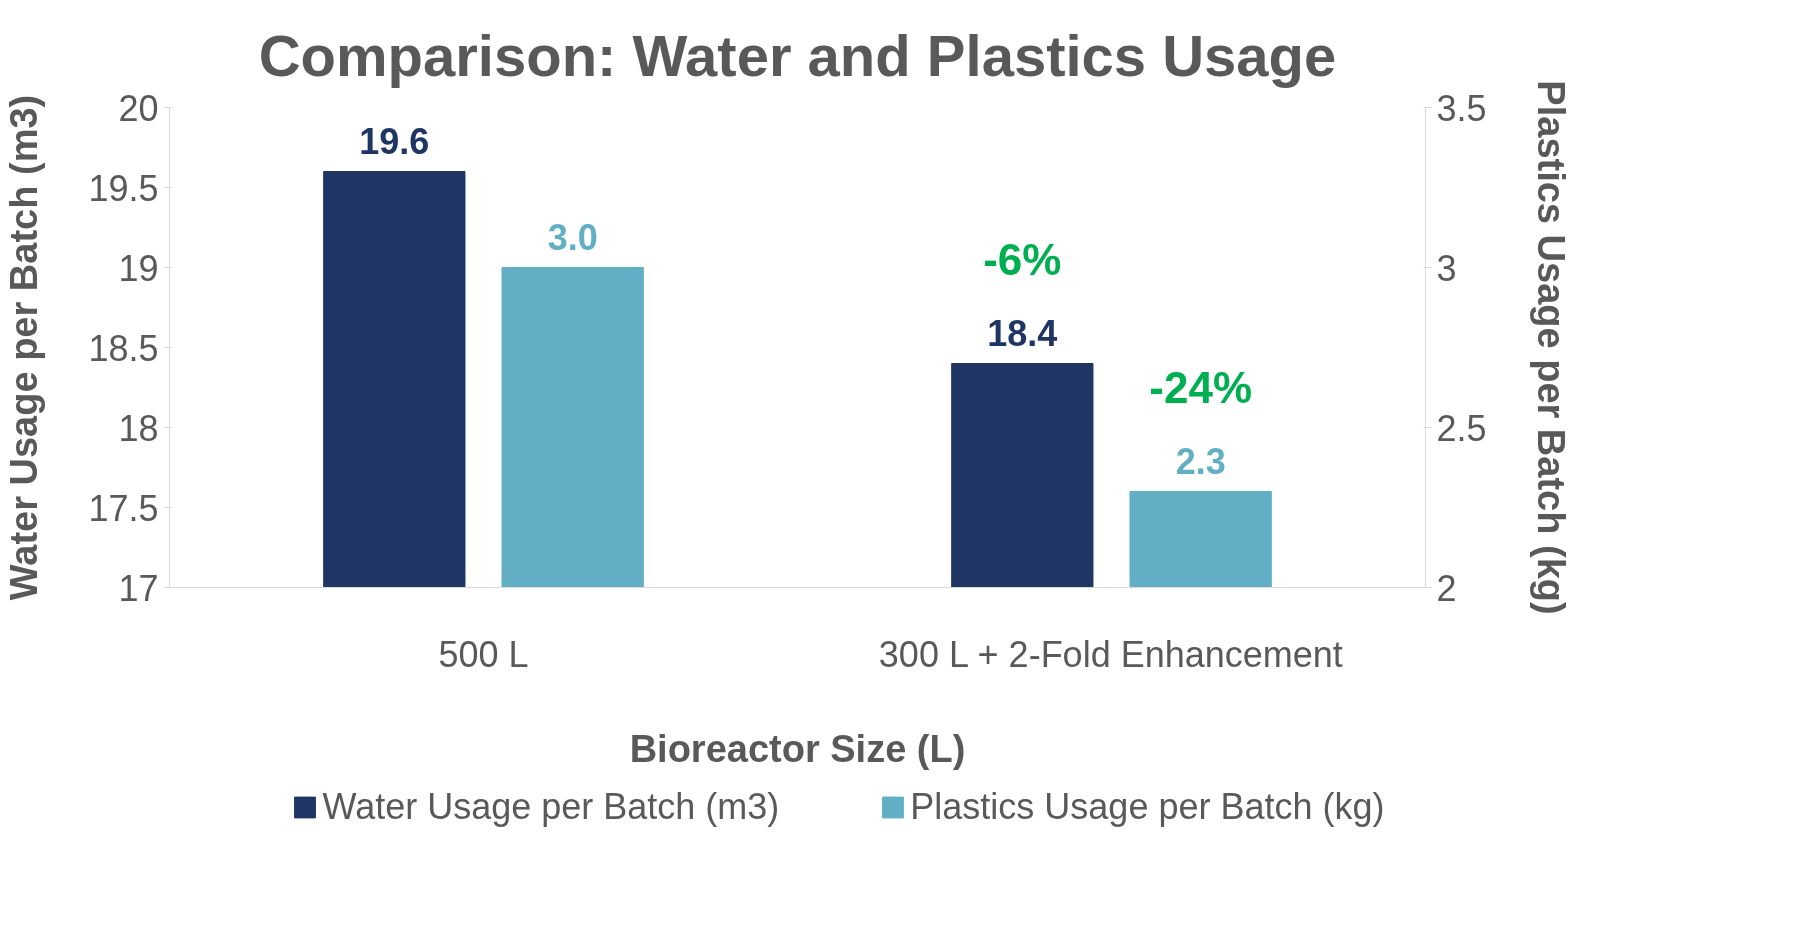 The width and height of the screenshot is (1797, 947). Describe the element at coordinates (1461, 108) in the screenshot. I see `y2-tick-label: 3.5` at that location.